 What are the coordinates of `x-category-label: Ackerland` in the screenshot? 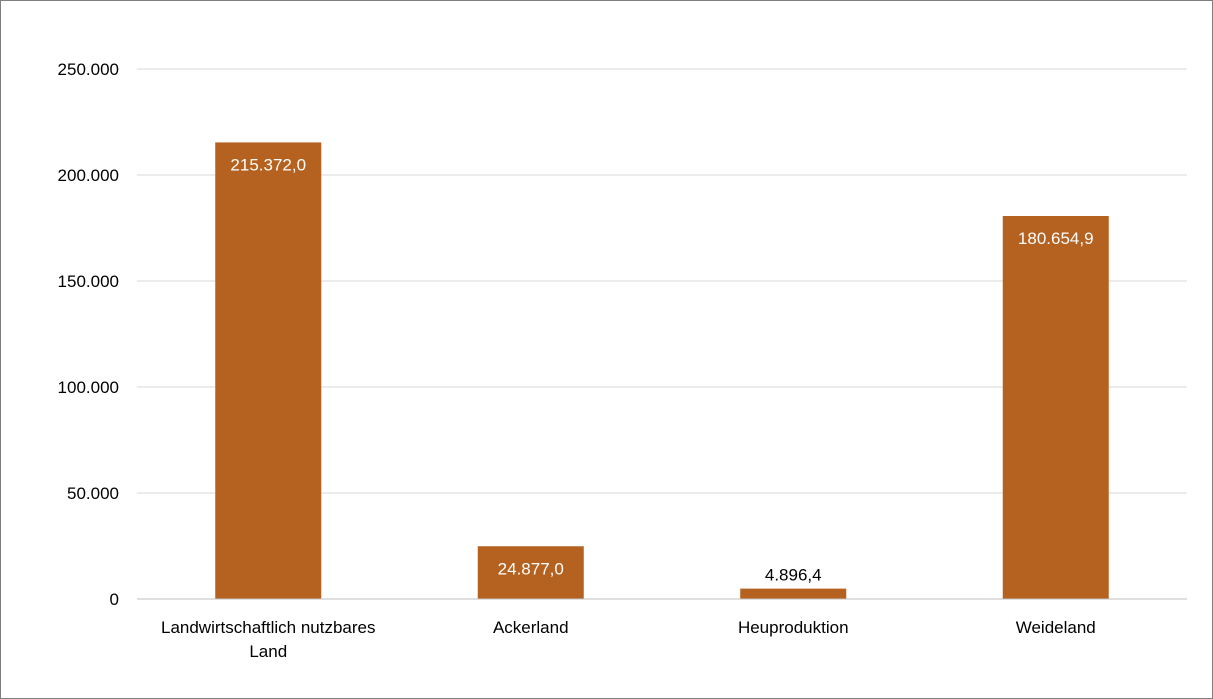 It's located at (531, 627).